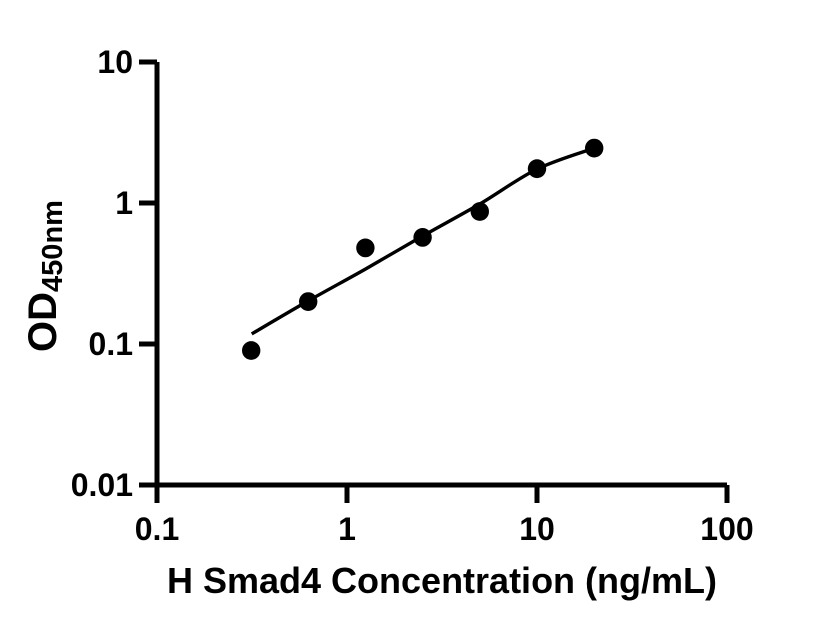  I want to click on x-tick-label: 10, so click(537, 529).